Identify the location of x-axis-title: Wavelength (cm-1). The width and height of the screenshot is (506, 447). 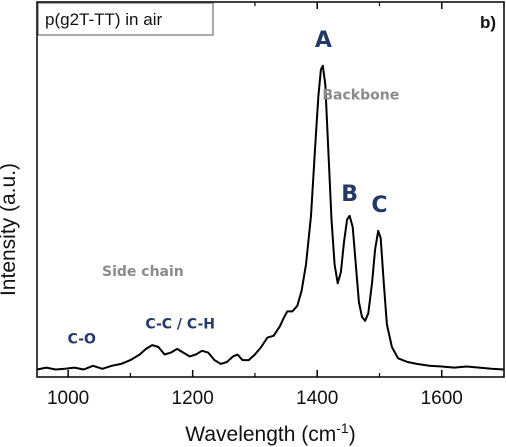
(270, 433).